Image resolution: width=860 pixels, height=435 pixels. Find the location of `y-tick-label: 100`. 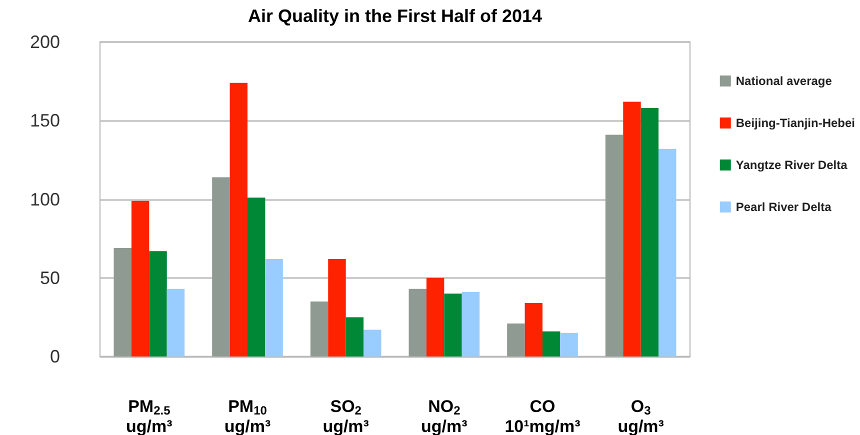

y-tick-label: 100 is located at coordinates (45, 199).